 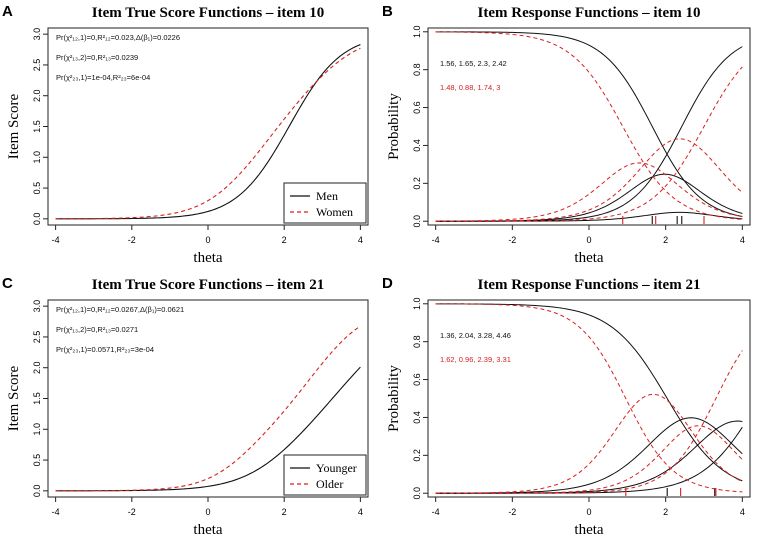 I want to click on series-line-older, so click(x=208, y=408).